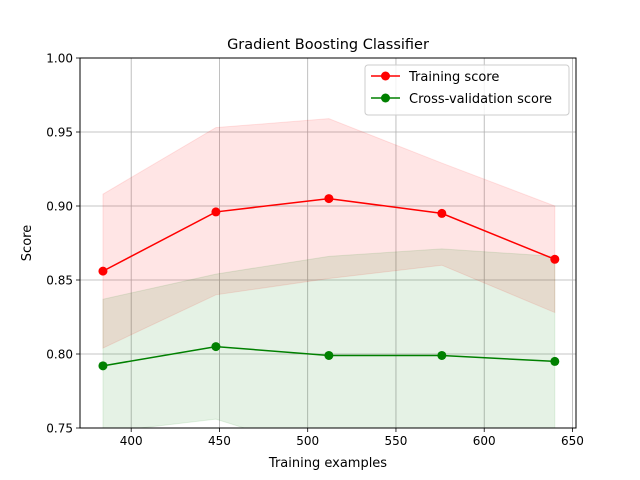 This screenshot has width=640, height=480. What do you see at coordinates (131, 441) in the screenshot?
I see `x-tick-label: 400` at bounding box center [131, 441].